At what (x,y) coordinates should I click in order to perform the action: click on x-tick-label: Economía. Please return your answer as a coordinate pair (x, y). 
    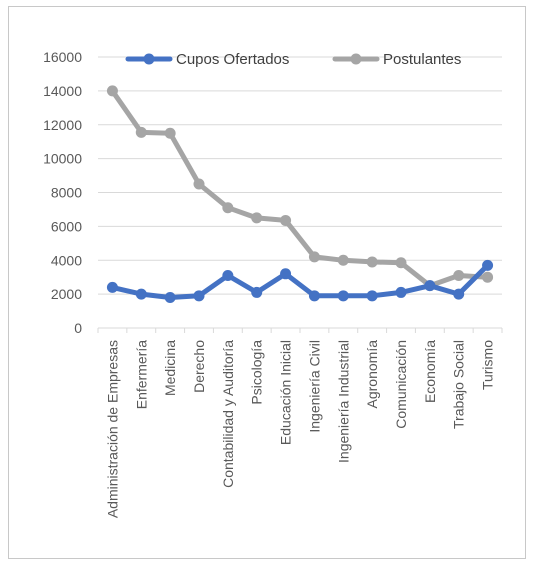
    Looking at the image, I should click on (430, 371).